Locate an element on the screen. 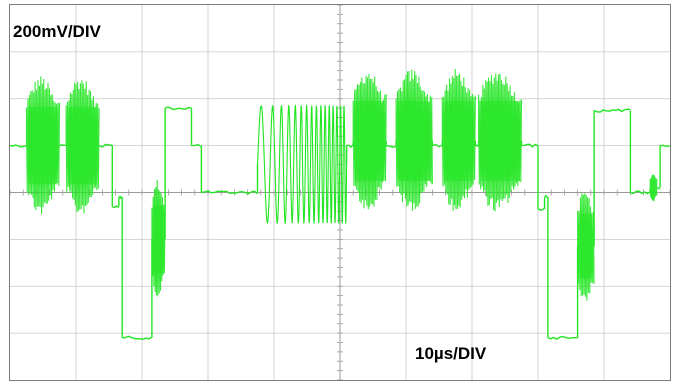  trace-segment-sweep is located at coordinates (302, 164).